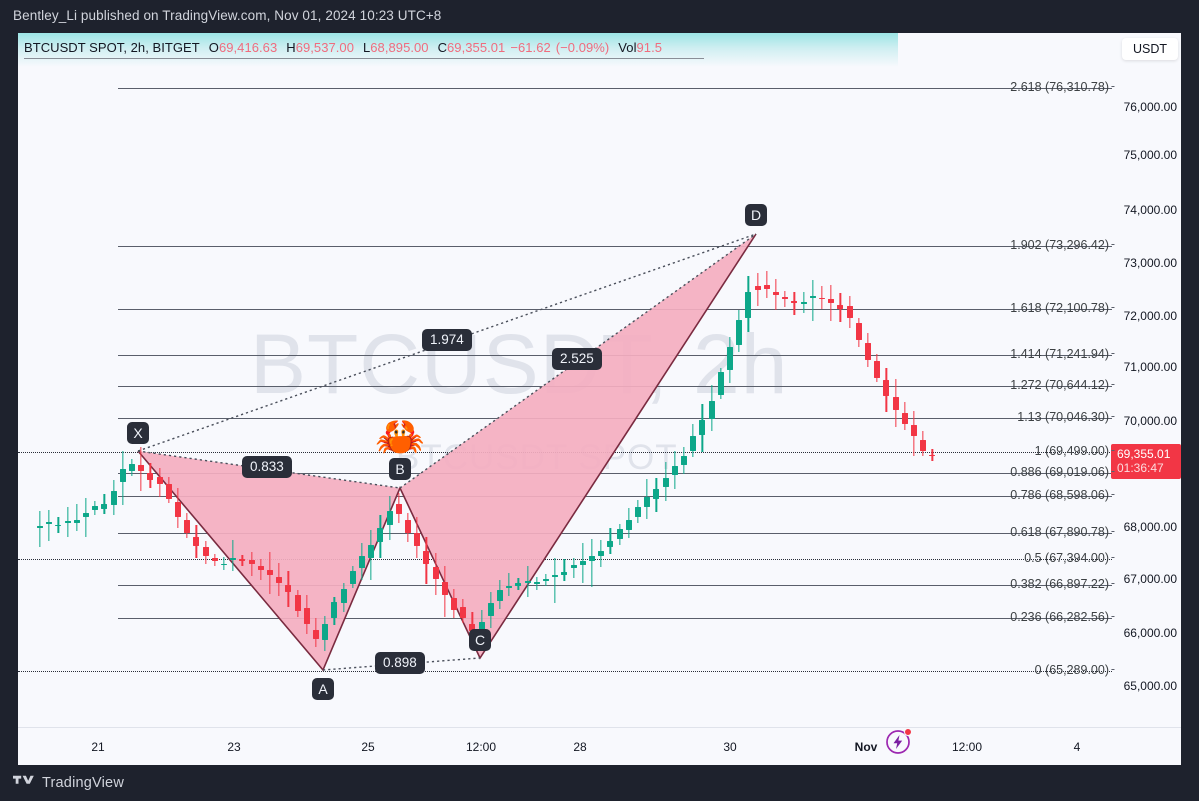 The width and height of the screenshot is (1199, 801). What do you see at coordinates (582, 47) in the screenshot?
I see `legend-change-percent: (−0.09%)` at bounding box center [582, 47].